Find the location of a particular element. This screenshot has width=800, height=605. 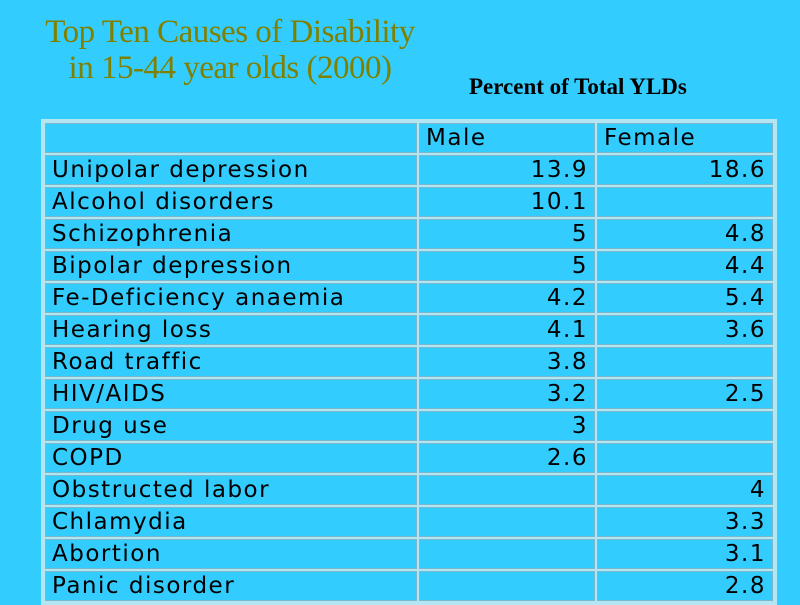

row-label-cell: Abortion is located at coordinates (231, 554).